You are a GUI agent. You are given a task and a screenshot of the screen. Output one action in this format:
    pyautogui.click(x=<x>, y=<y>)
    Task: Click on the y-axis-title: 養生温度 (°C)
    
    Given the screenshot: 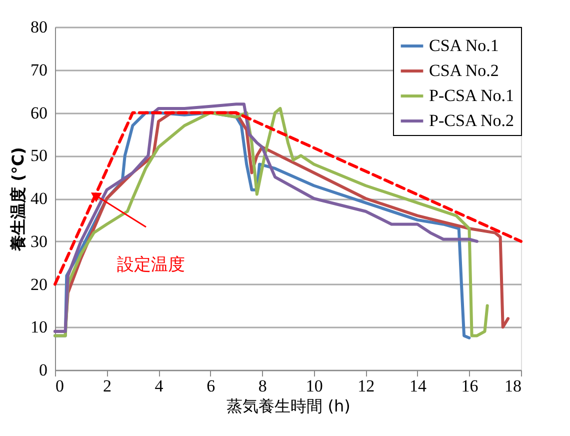 What is the action you would take?
    pyautogui.click(x=18, y=199)
    